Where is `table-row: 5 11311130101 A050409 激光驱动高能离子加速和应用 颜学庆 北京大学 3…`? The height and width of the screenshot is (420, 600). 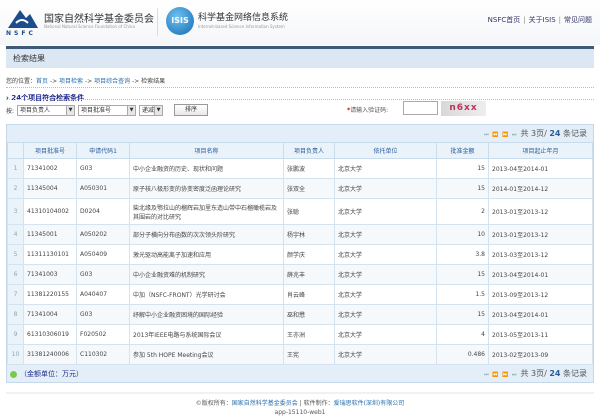 table-row: 5 11311130101 A050409 激光驱动高能离子加速和应用 颜学庆 北京大学 3… is located at coordinates (300, 254).